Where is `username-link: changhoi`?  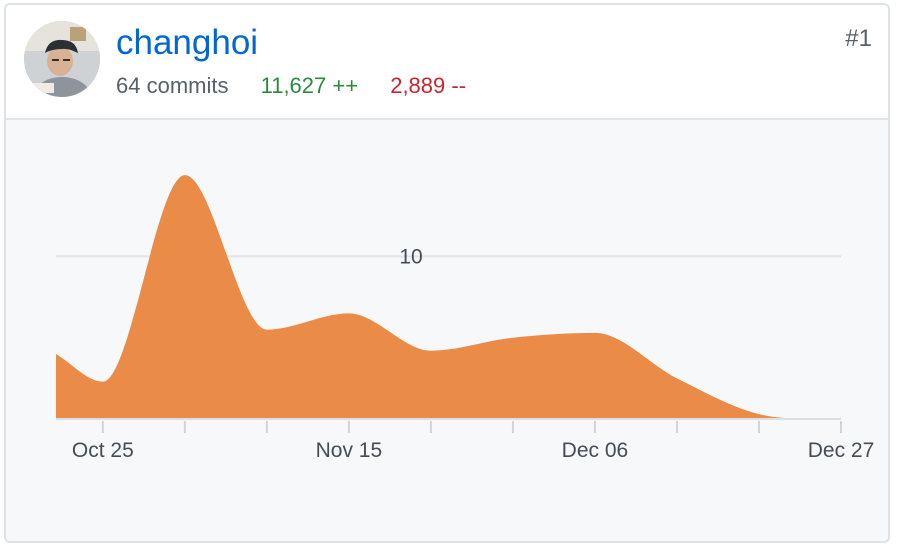 username-link: changhoi is located at coordinates (187, 42).